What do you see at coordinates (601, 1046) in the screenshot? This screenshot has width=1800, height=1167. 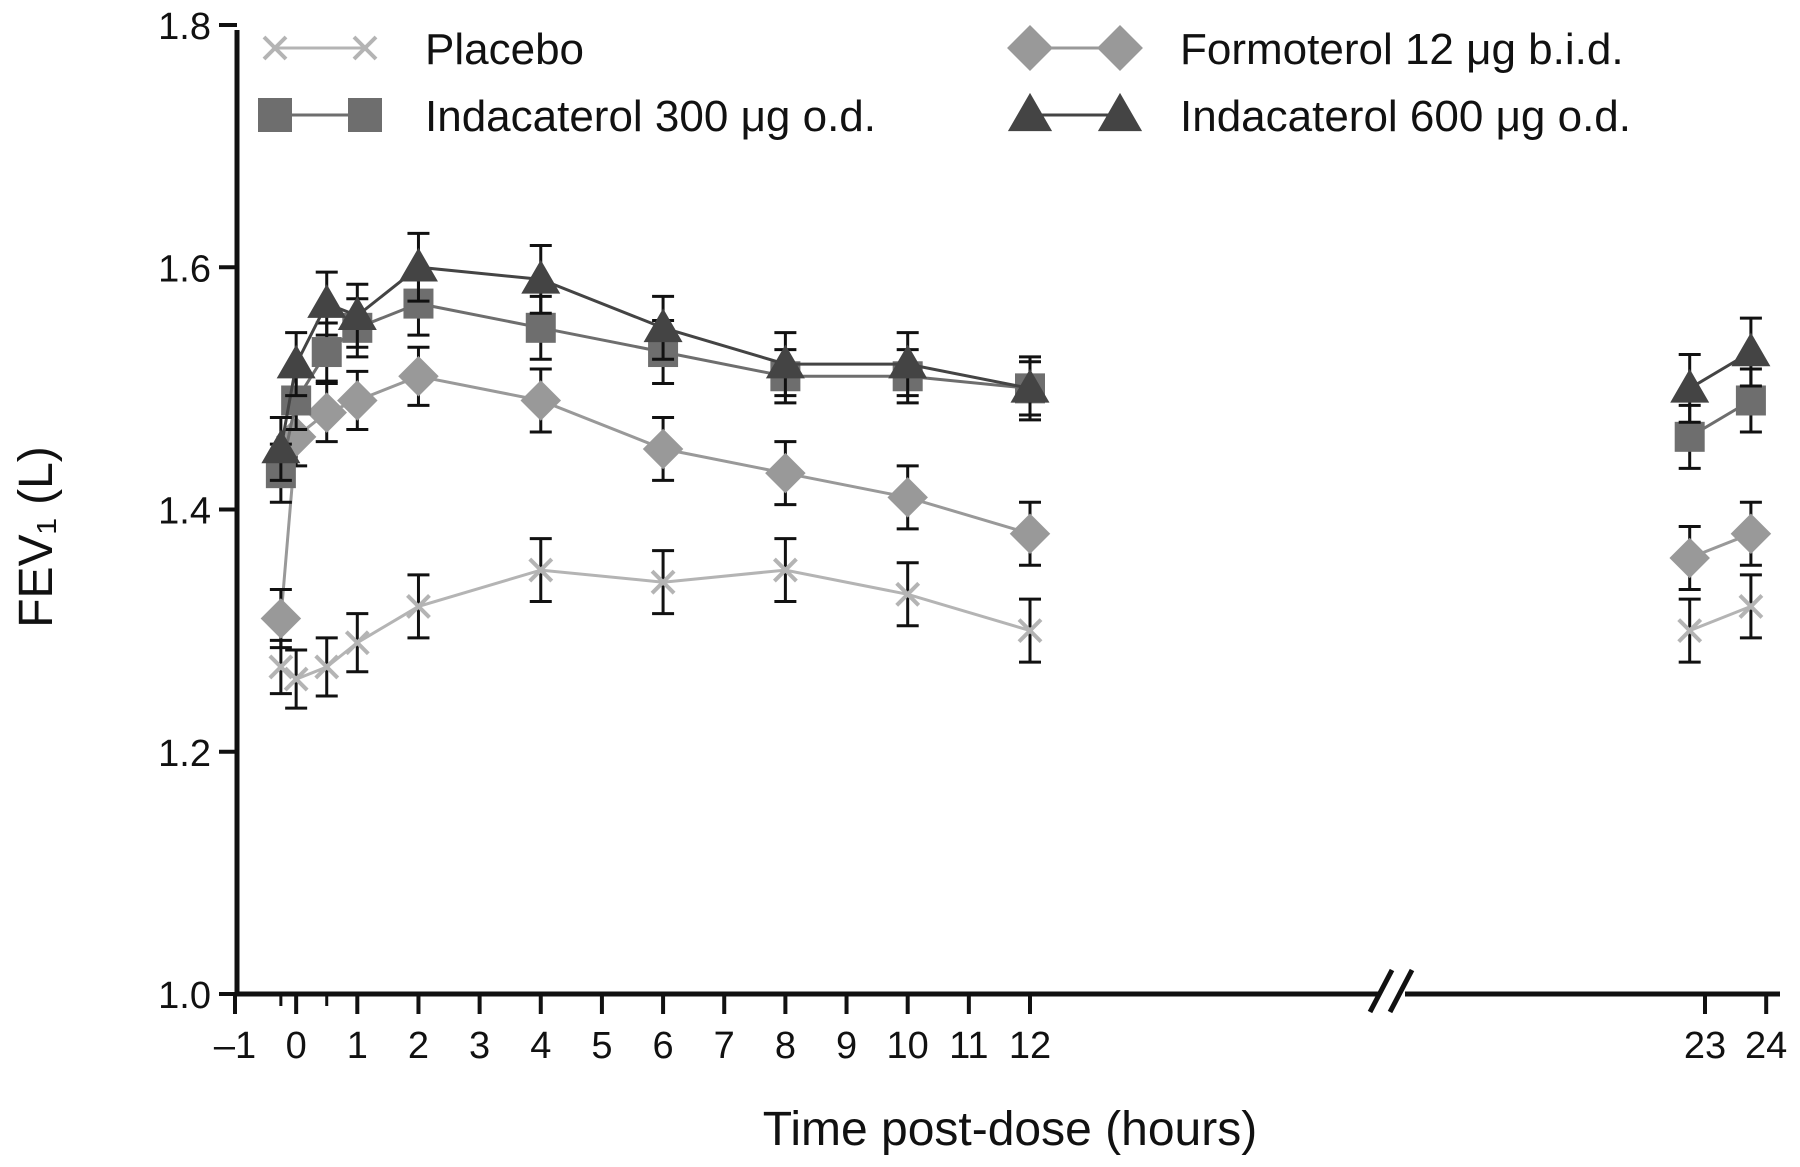 I see `x-tick-label: 5` at bounding box center [601, 1046].